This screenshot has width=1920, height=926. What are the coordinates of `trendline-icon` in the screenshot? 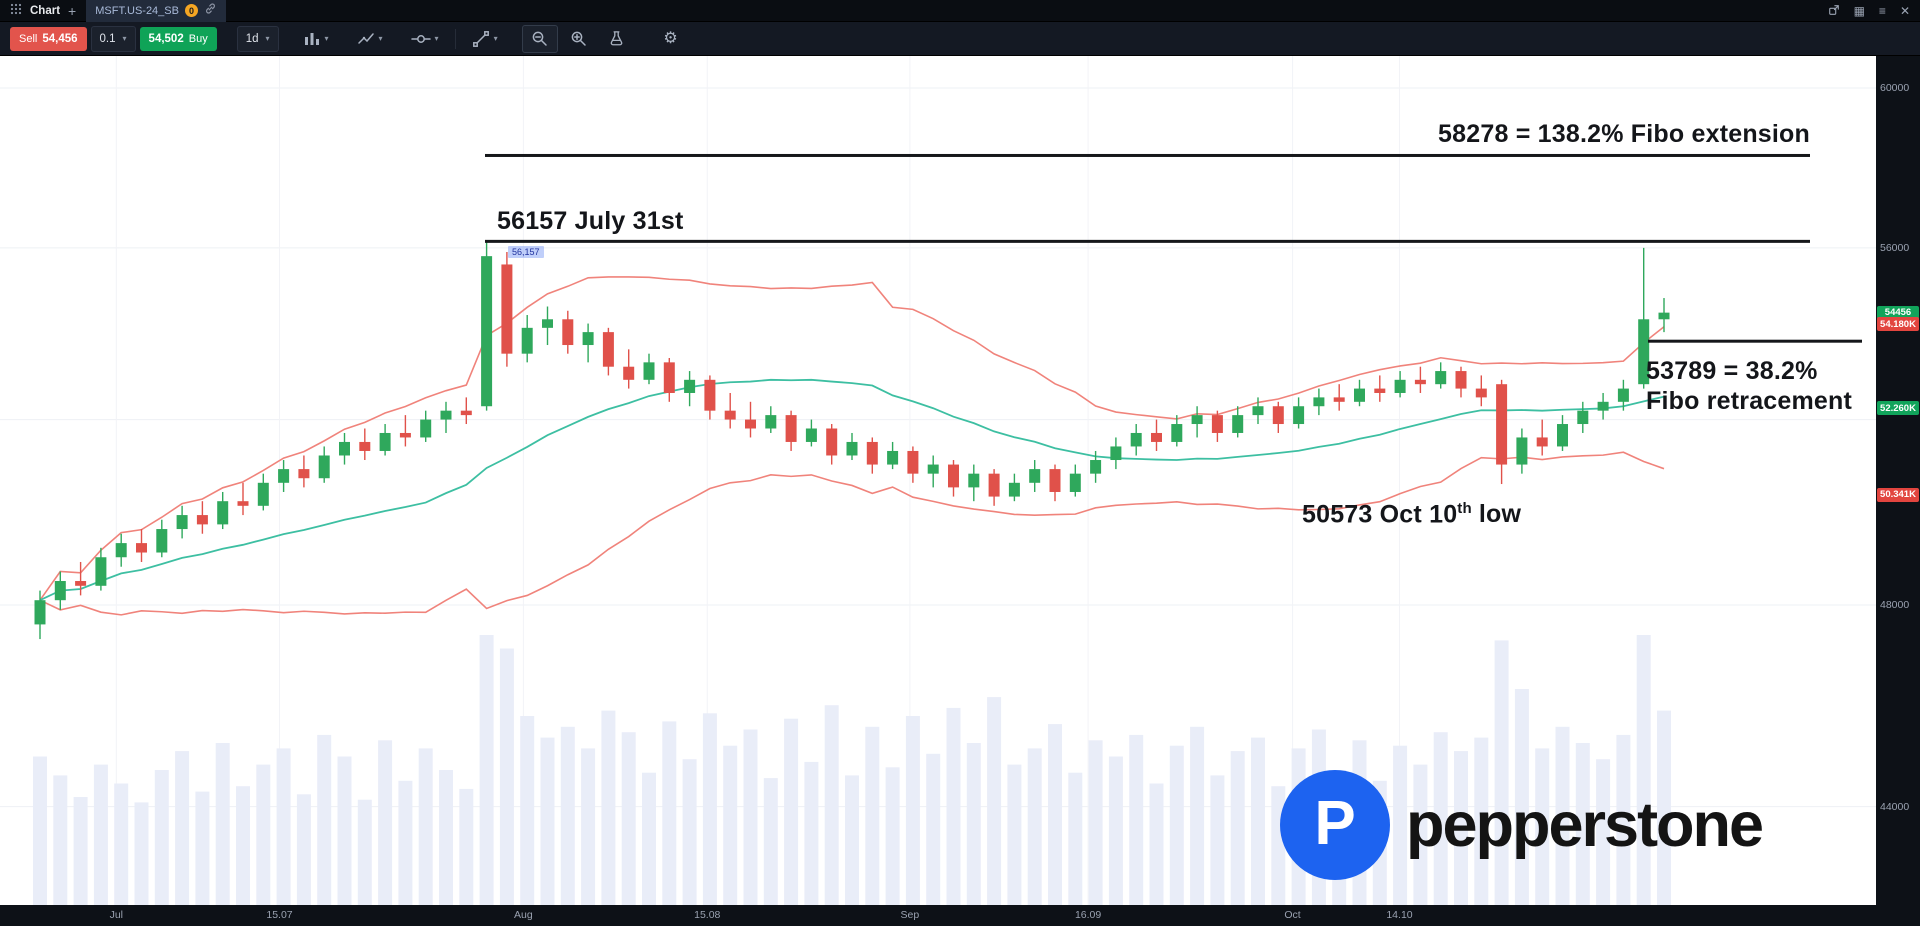 It's located at (480, 38).